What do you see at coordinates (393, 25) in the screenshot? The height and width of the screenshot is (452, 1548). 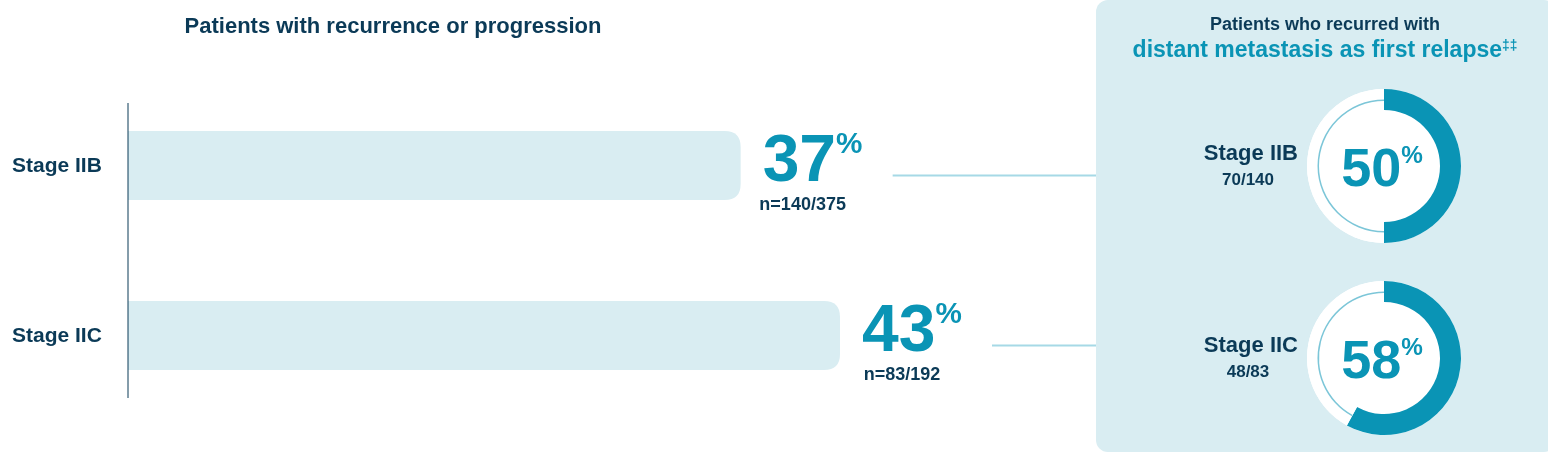 I see `chart-title: Patients with recurrence or progression` at bounding box center [393, 25].